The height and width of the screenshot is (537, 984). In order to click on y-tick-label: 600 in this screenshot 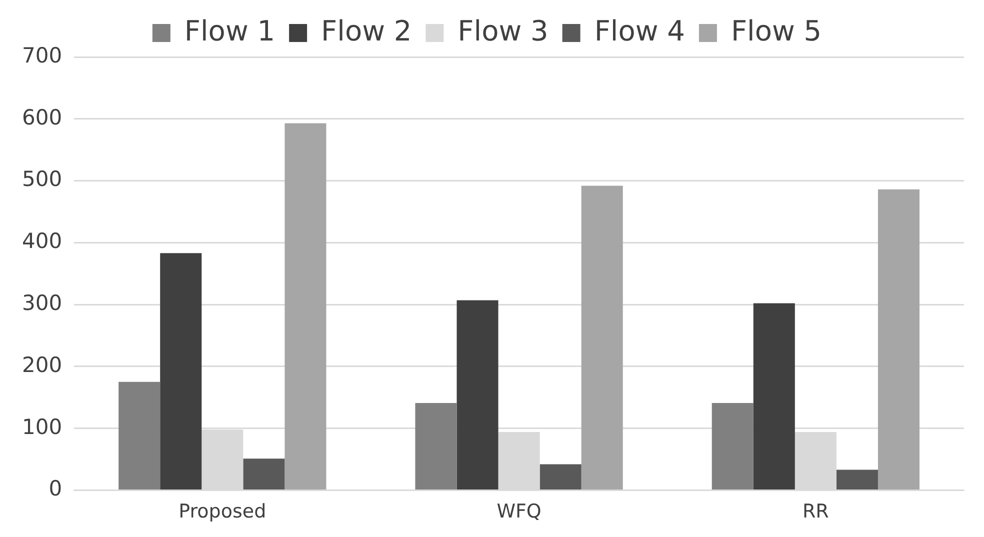, I will do `click(42, 117)`.